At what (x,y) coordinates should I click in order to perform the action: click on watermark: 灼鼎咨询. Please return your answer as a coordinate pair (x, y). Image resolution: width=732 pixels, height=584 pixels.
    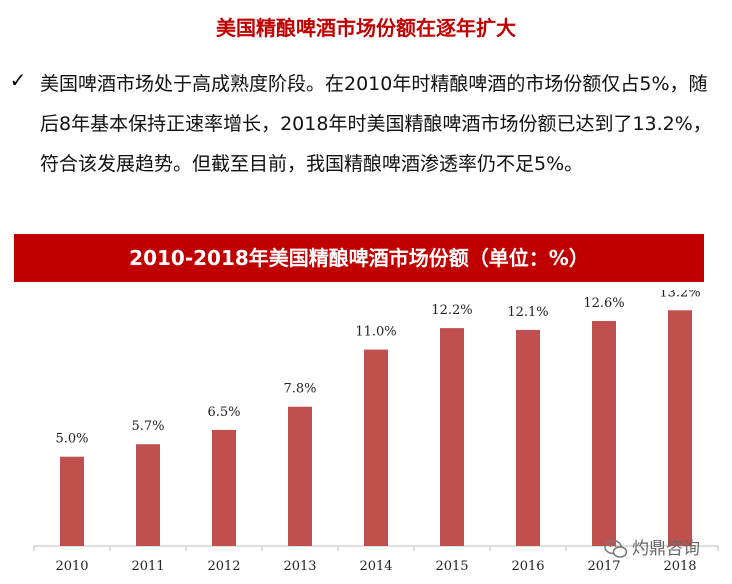
    Looking at the image, I should click on (664, 549).